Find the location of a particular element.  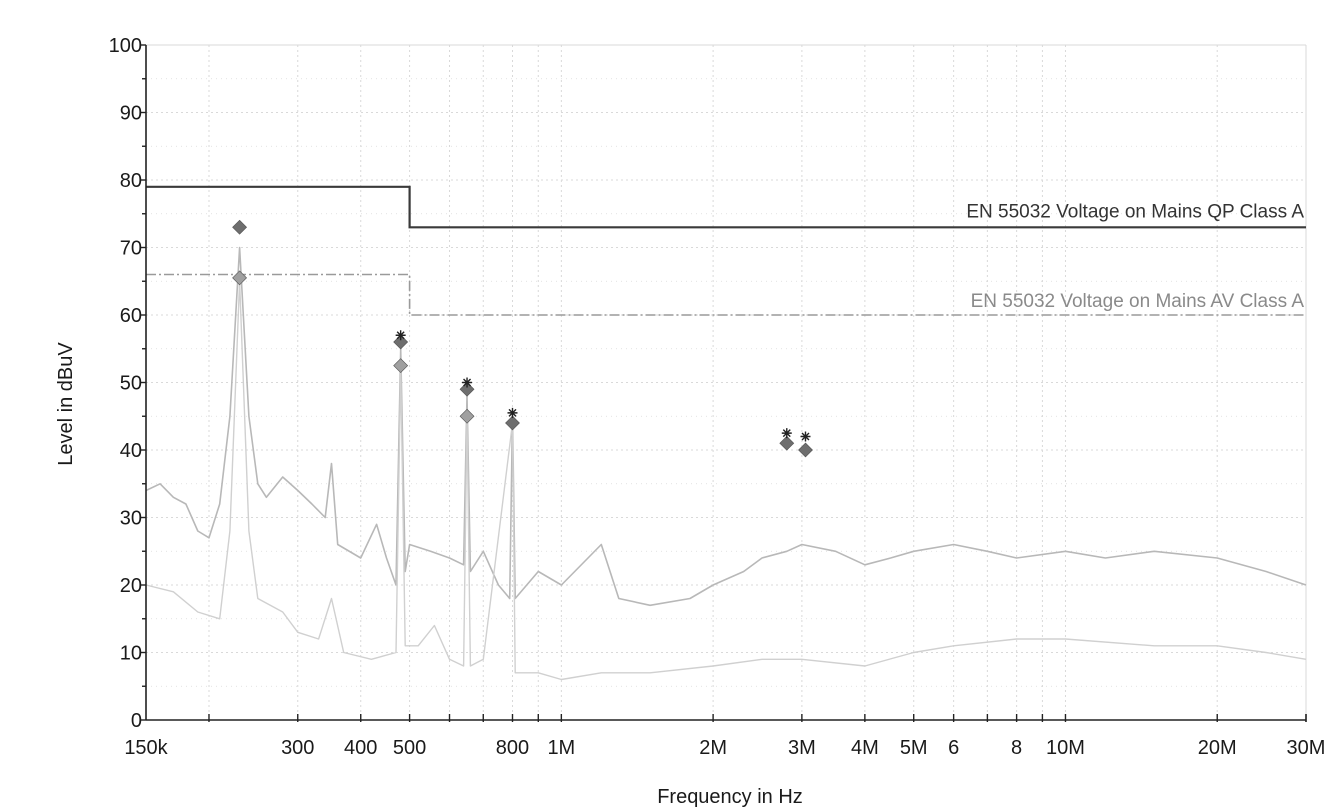

x-tick-label: 6 is located at coordinates (953, 748).